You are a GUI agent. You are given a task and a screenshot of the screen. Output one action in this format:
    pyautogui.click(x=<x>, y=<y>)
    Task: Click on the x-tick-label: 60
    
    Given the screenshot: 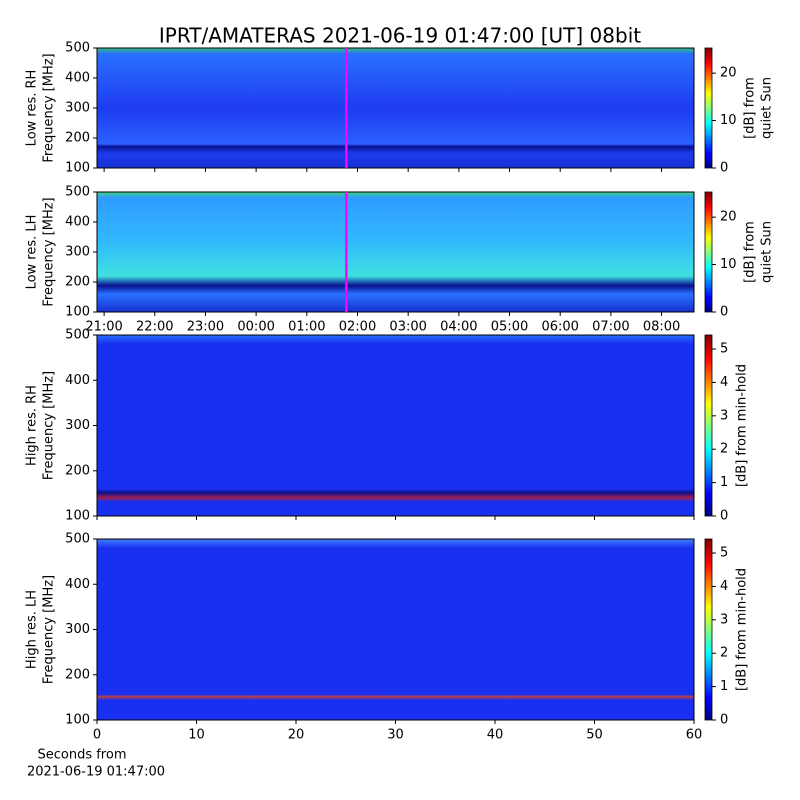 What is the action you would take?
    pyautogui.click(x=694, y=735)
    